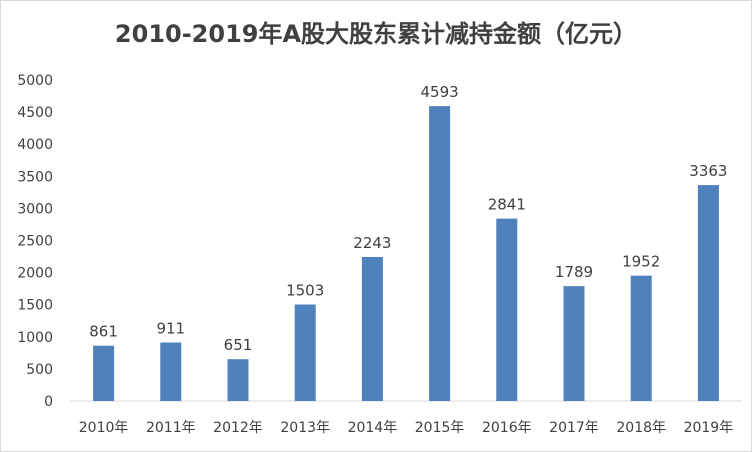  Describe the element at coordinates (507, 205) in the screenshot. I see `data-label: 2841` at that location.